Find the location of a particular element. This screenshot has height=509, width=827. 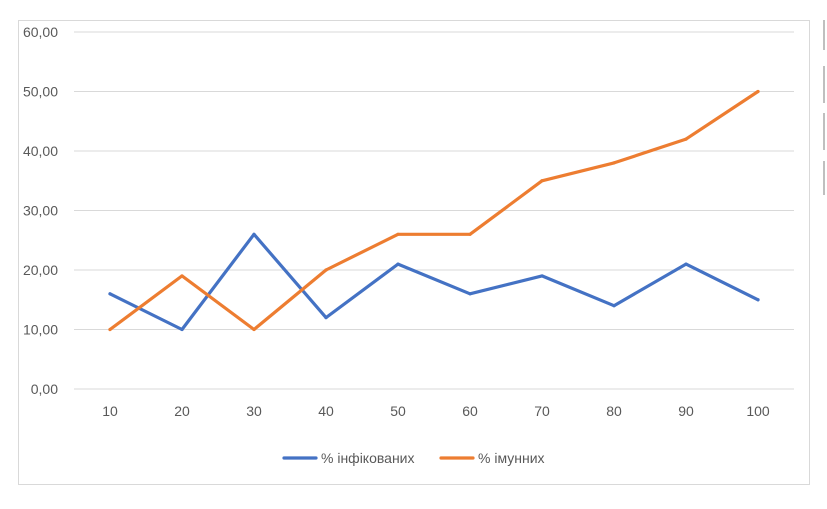

x-tick-label: 80 is located at coordinates (614, 411).